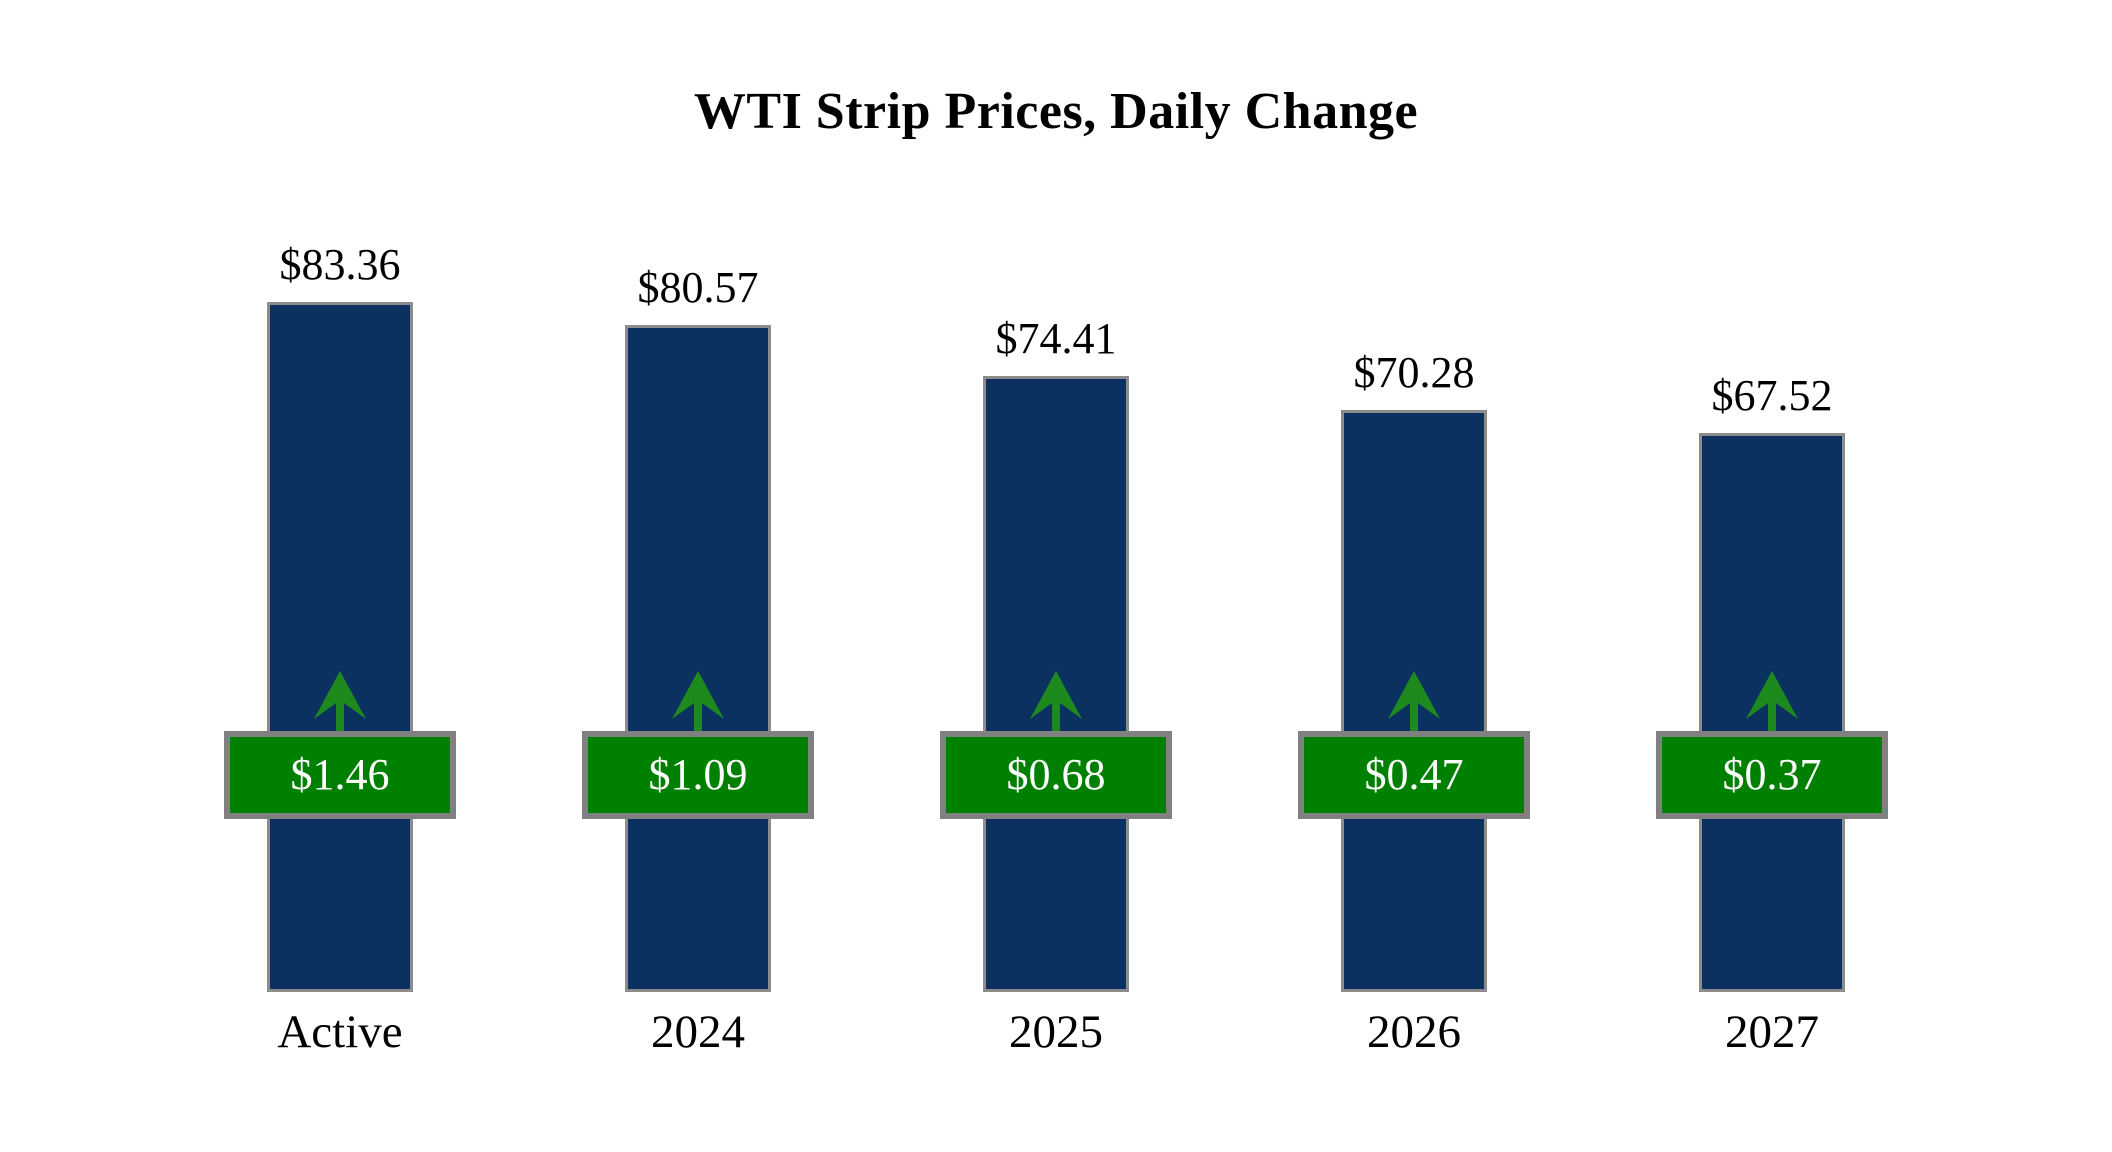 The width and height of the screenshot is (2112, 1152). Describe the element at coordinates (1772, 395) in the screenshot. I see `price-label: $67.52` at that location.